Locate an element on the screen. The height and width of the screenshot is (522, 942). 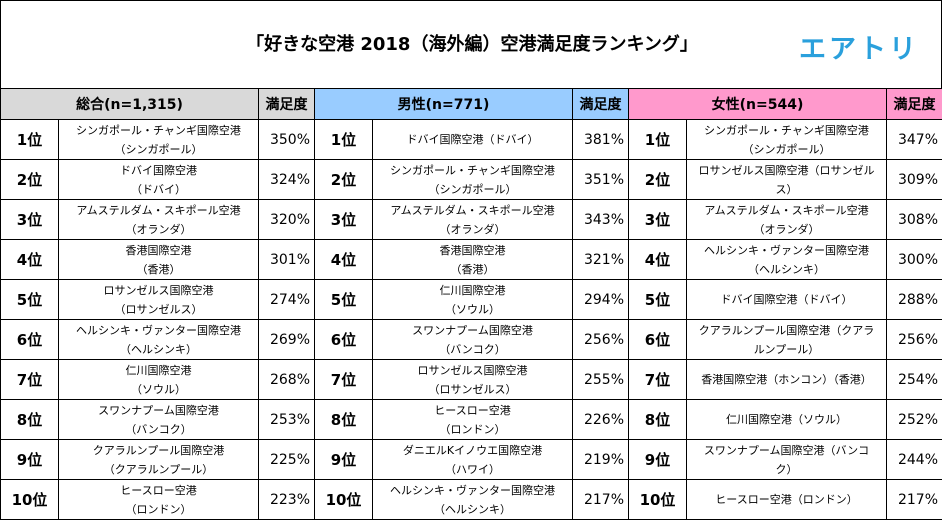
female-rank: 10位 is located at coordinates (657, 499).